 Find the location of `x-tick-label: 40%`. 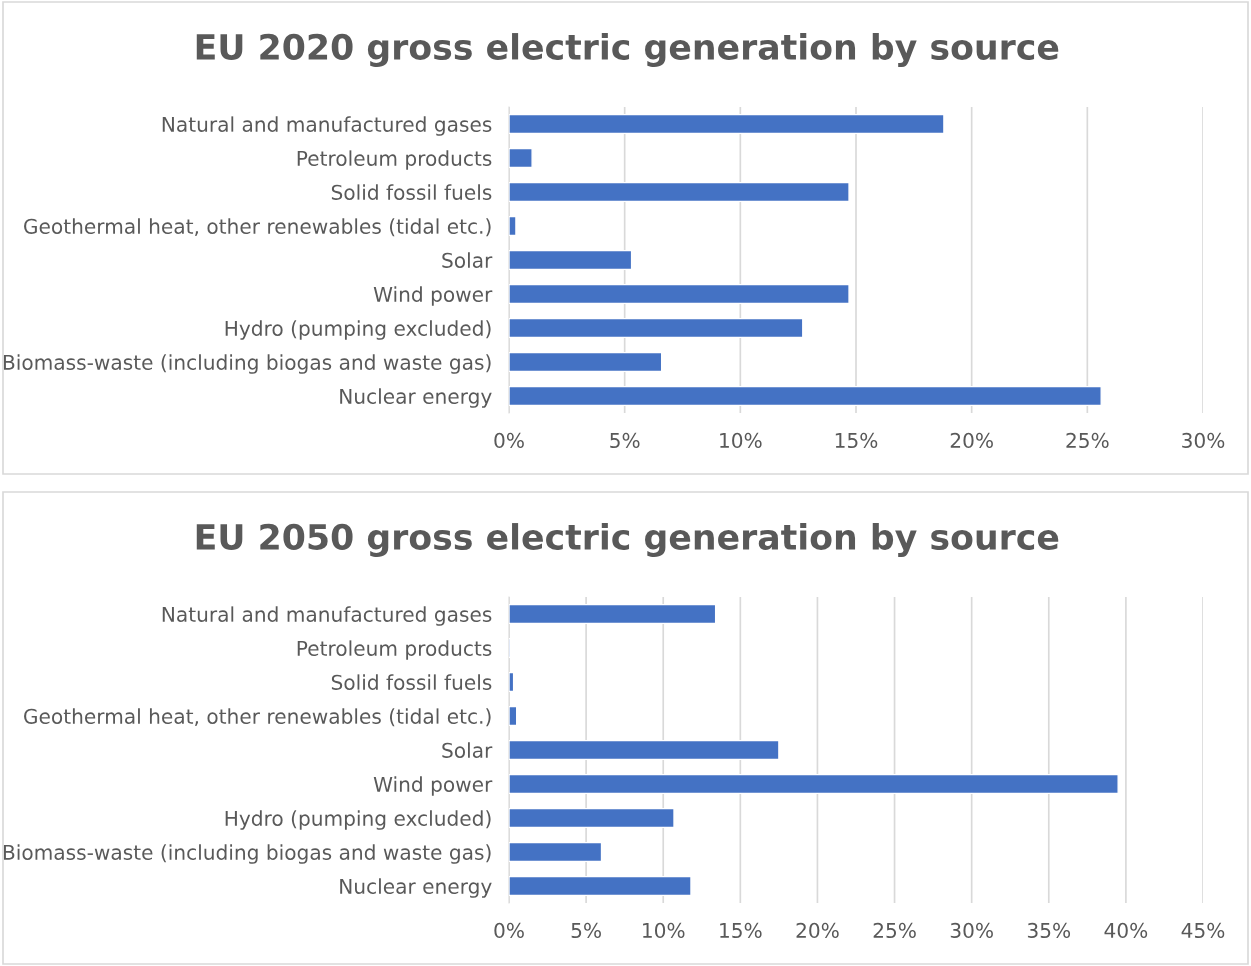

x-tick-label: 40% is located at coordinates (1126, 930).